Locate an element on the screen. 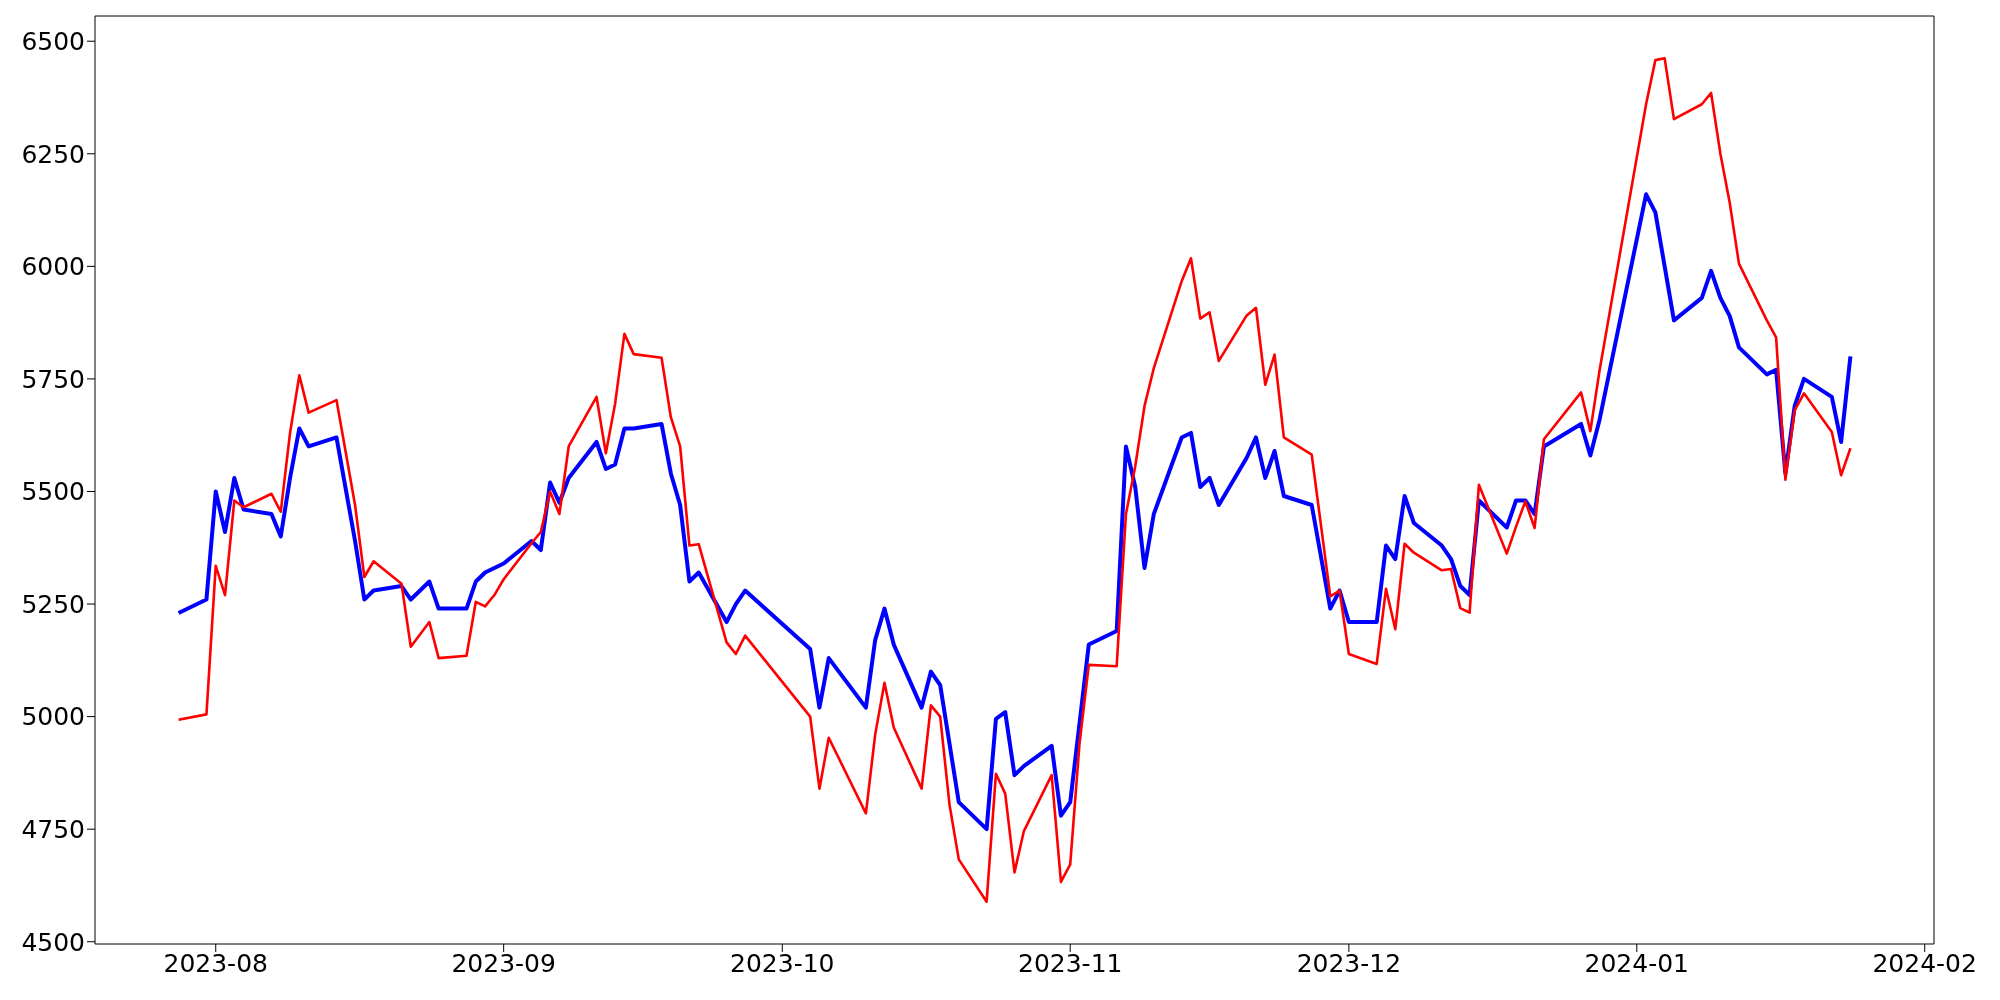  y-tick-label: 5500 is located at coordinates (53, 492).